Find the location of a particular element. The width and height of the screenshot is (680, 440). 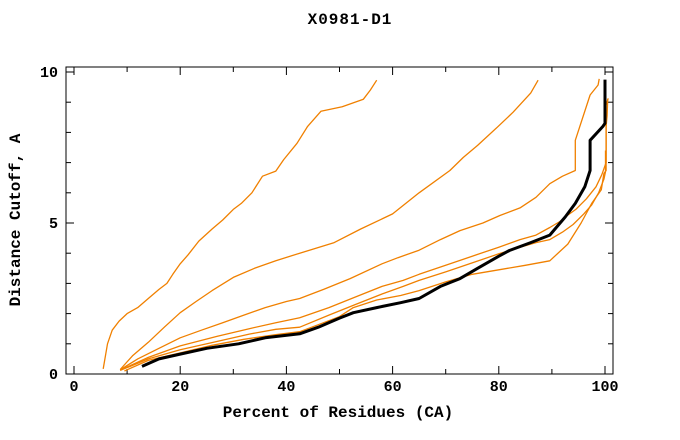

y-tick-label: 10 is located at coordinates (49, 73).